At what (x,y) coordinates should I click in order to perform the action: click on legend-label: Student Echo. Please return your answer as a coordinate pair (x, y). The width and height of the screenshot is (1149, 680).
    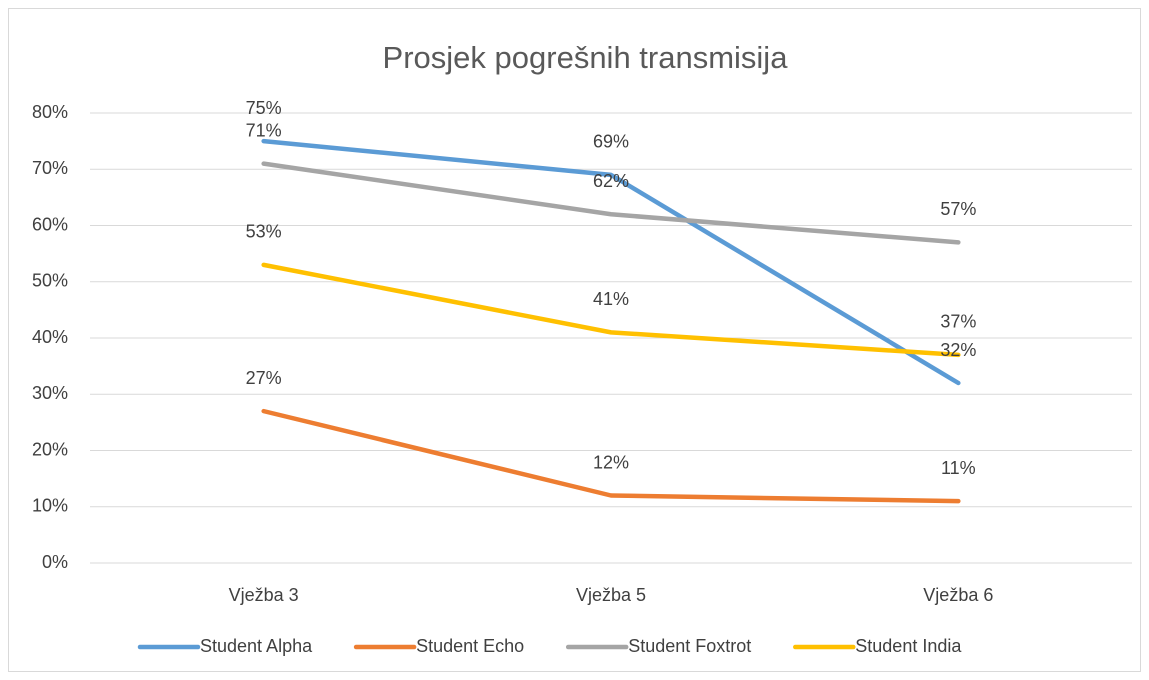
    Looking at the image, I should click on (470, 646).